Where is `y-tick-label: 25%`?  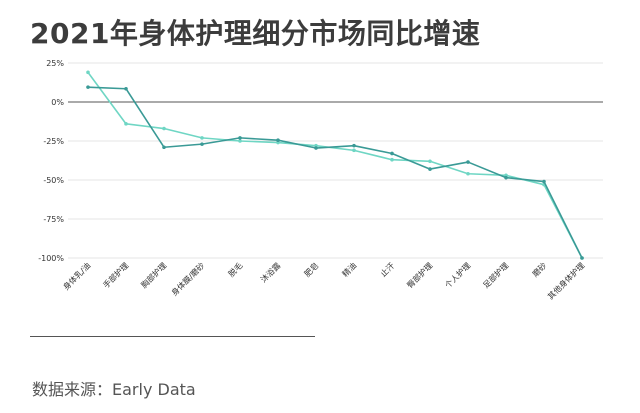 y-tick-label: 25% is located at coordinates (55, 63).